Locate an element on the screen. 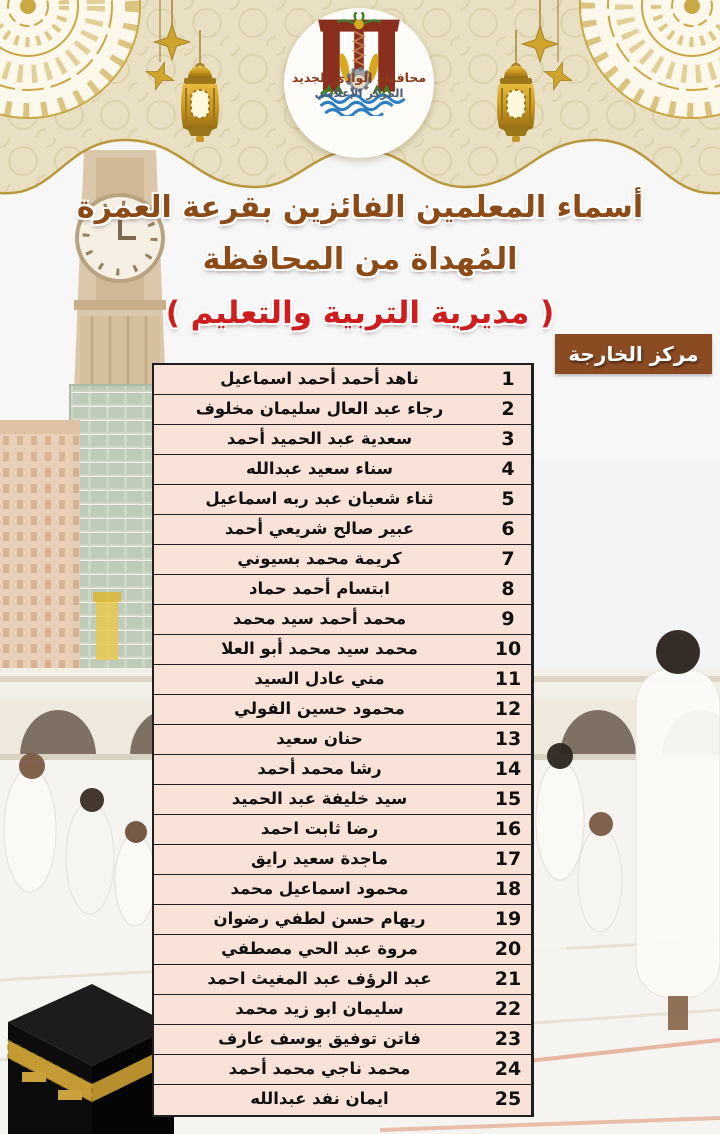 The width and height of the screenshot is (720, 1134). table-row: ابتسام أحمد حماد 8 is located at coordinates (343, 590).